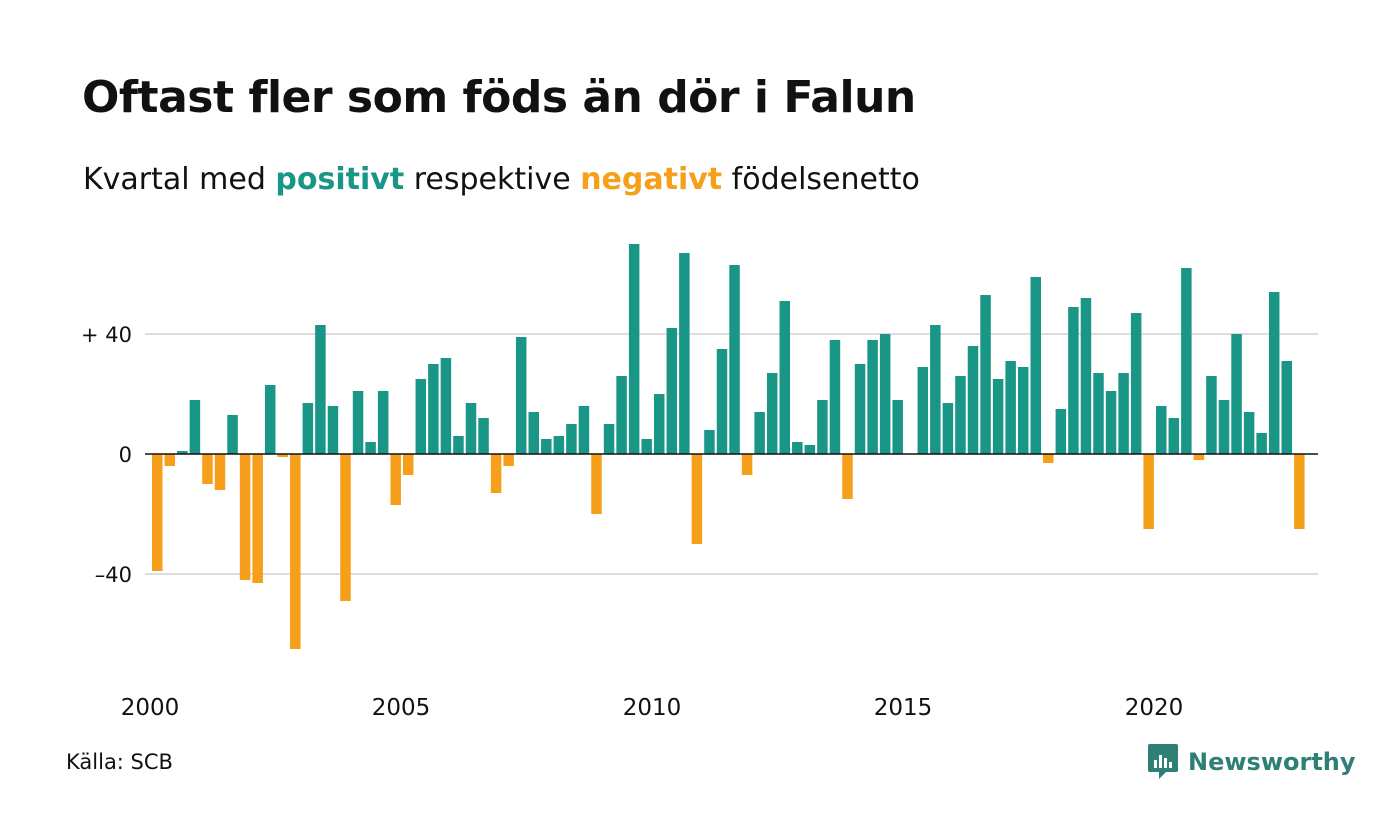 This screenshot has height=840, width=1400. I want to click on subtitle-negative: negativt, so click(651, 179).